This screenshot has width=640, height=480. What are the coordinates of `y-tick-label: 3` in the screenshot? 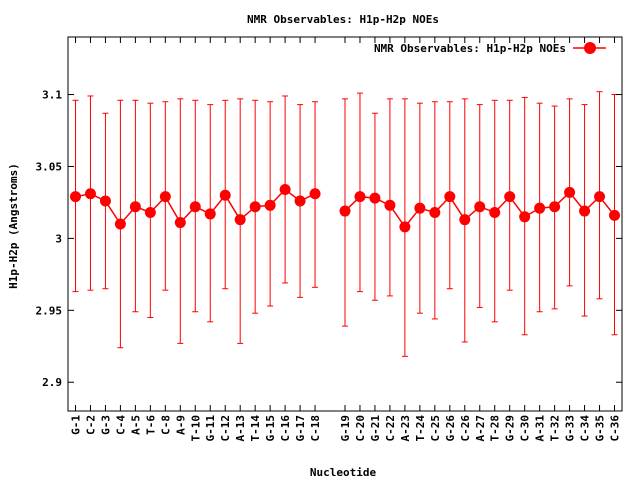 It's located at (58, 238).